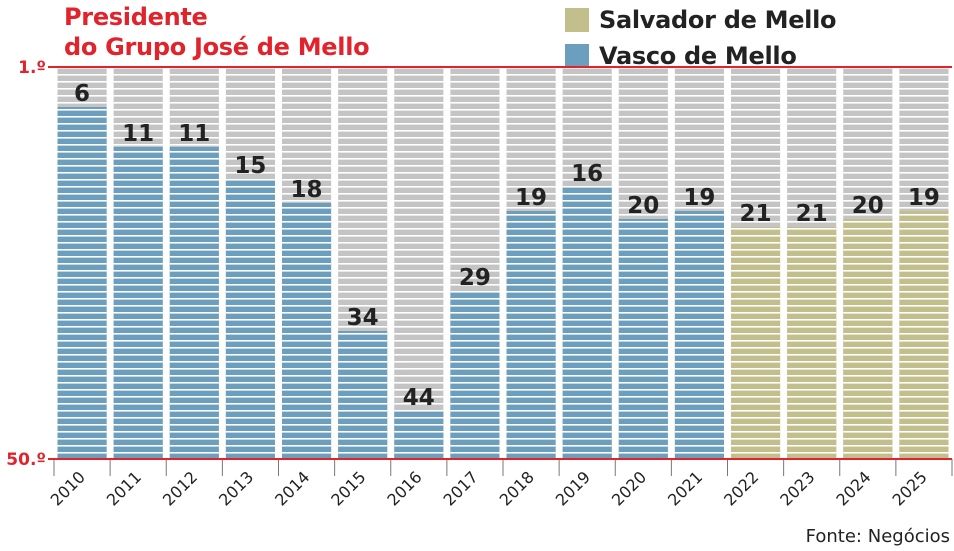 The image size is (954, 551). Describe the element at coordinates (924, 198) in the screenshot. I see `data-label-2025: 19` at that location.